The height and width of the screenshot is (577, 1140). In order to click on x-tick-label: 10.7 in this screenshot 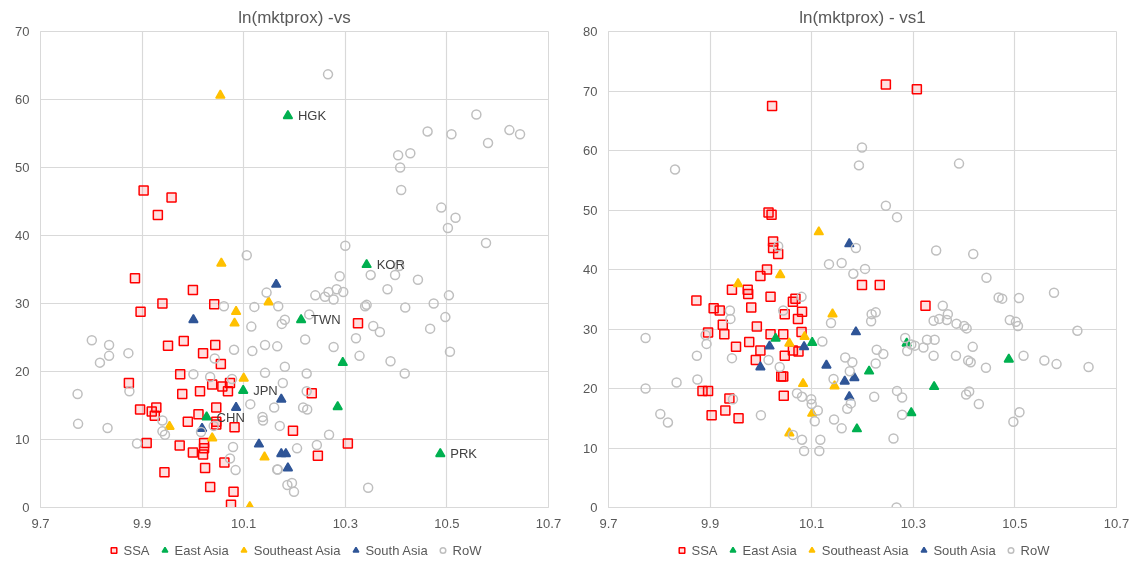, I will do `click(548, 523)`.